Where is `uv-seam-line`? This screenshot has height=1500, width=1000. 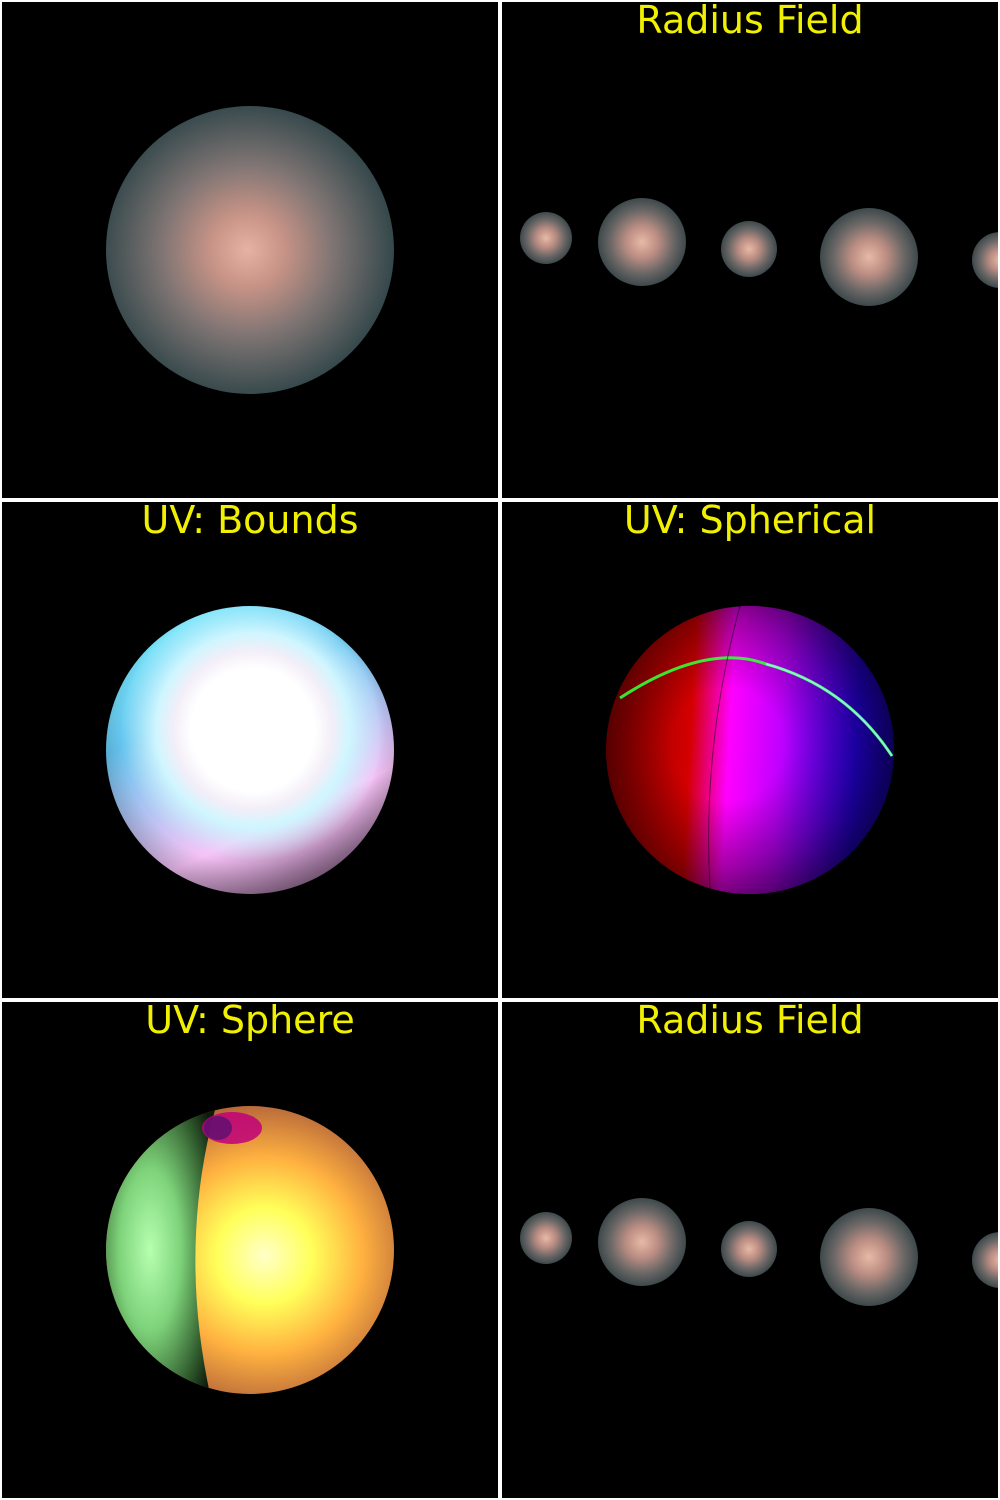
uv-seam-line is located at coordinates (756, 706).